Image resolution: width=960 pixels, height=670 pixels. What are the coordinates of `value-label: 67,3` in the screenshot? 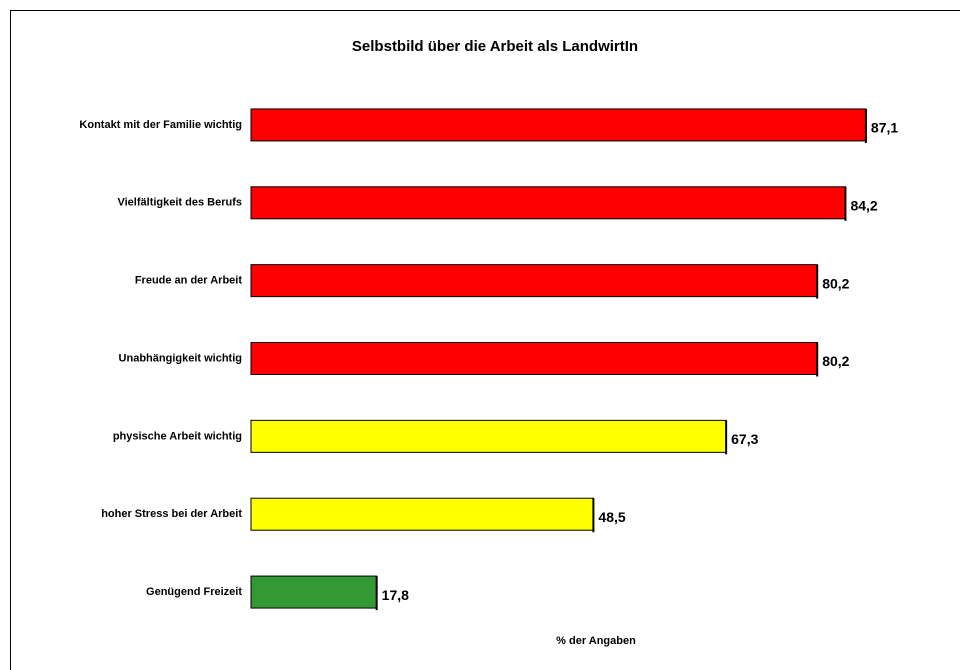 It's located at (744, 439).